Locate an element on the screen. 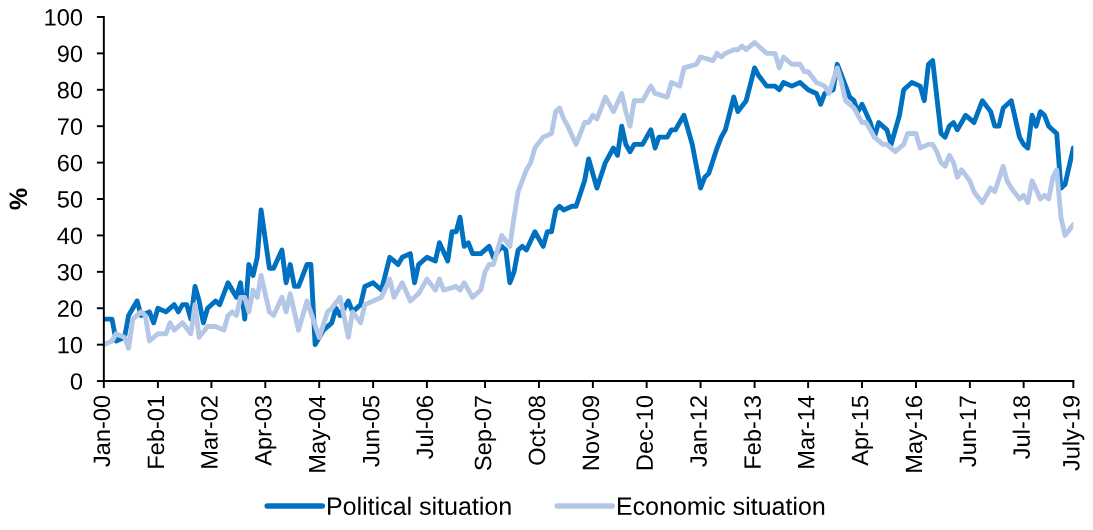 This screenshot has height=530, width=1093. x-tick-label: Feb-01 is located at coordinates (155, 432).